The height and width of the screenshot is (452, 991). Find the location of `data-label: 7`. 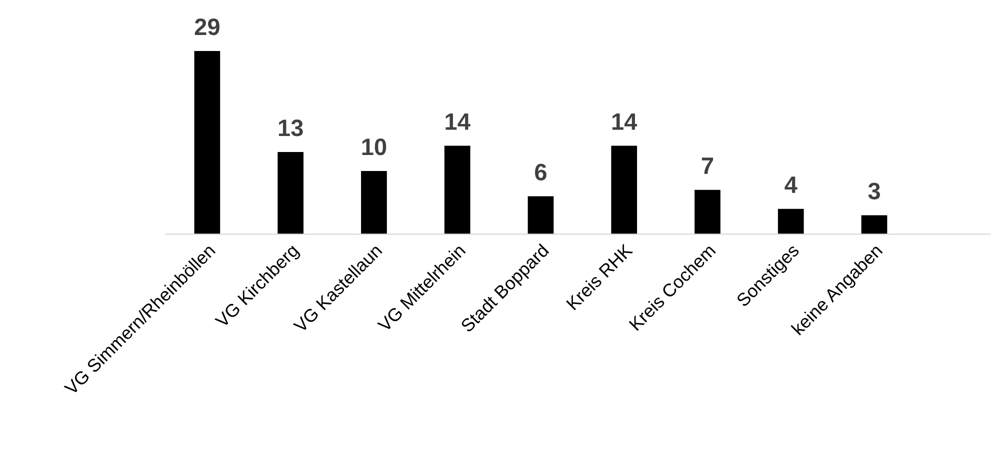

data-label: 7 is located at coordinates (708, 166).